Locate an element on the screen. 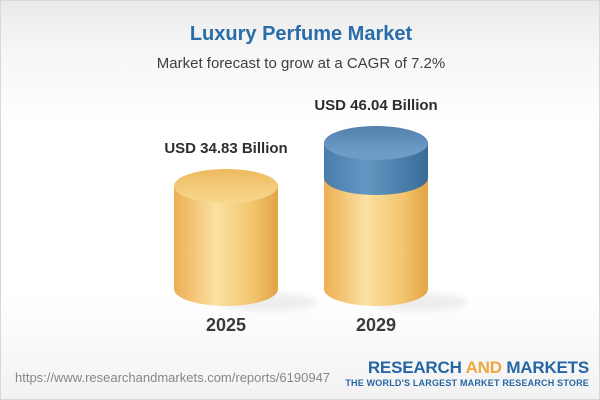 The height and width of the screenshot is (400, 600). bar-2025-value-label: USD 34.83 Billion is located at coordinates (226, 148).